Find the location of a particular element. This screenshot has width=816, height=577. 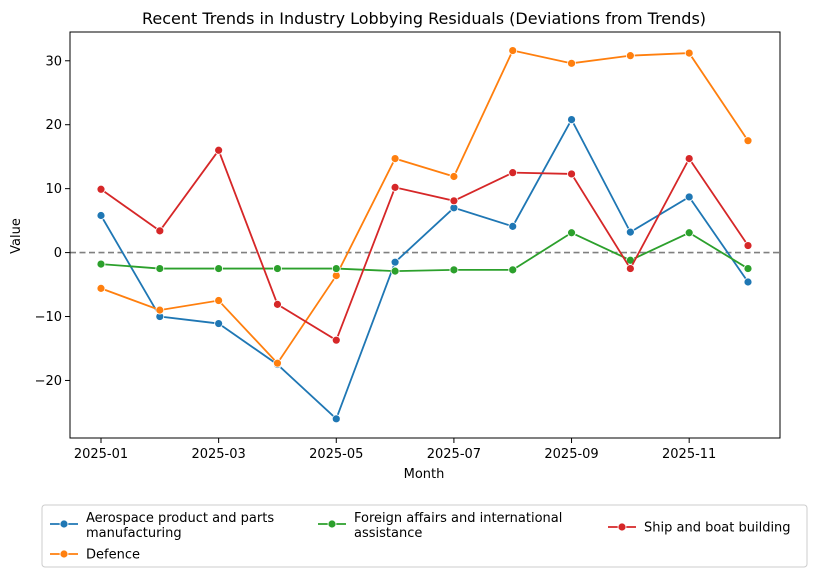

x-tick-label-5: 2025-11 is located at coordinates (689, 454).